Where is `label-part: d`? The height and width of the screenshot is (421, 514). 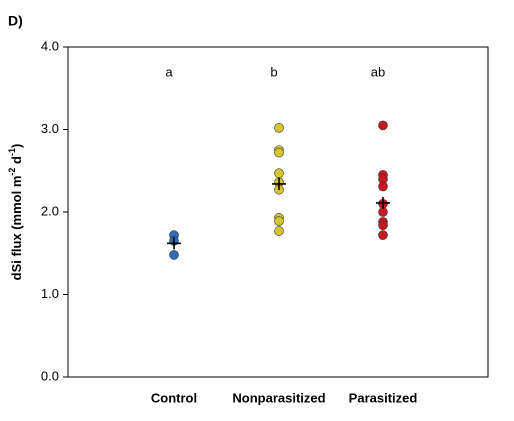 label-part: d is located at coordinates (16, 162).